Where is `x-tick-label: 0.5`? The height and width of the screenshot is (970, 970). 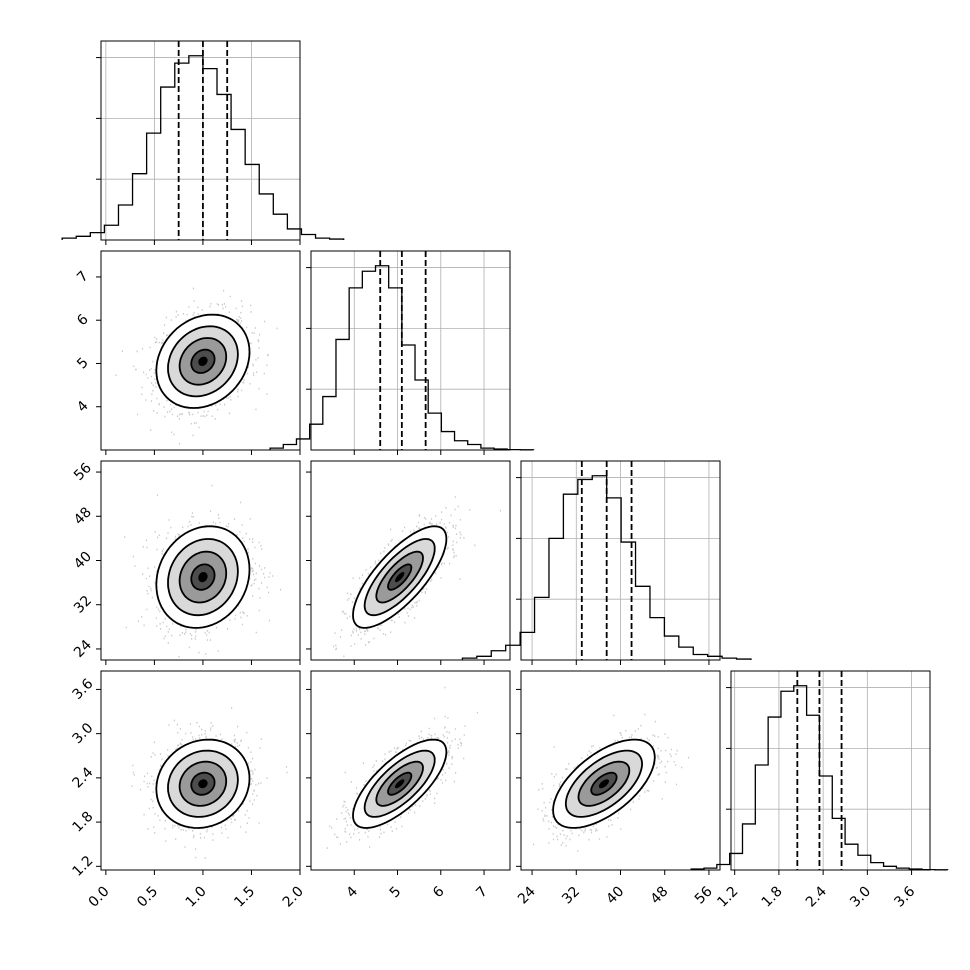 x-tick-label: 0.5 is located at coordinates (147, 897).